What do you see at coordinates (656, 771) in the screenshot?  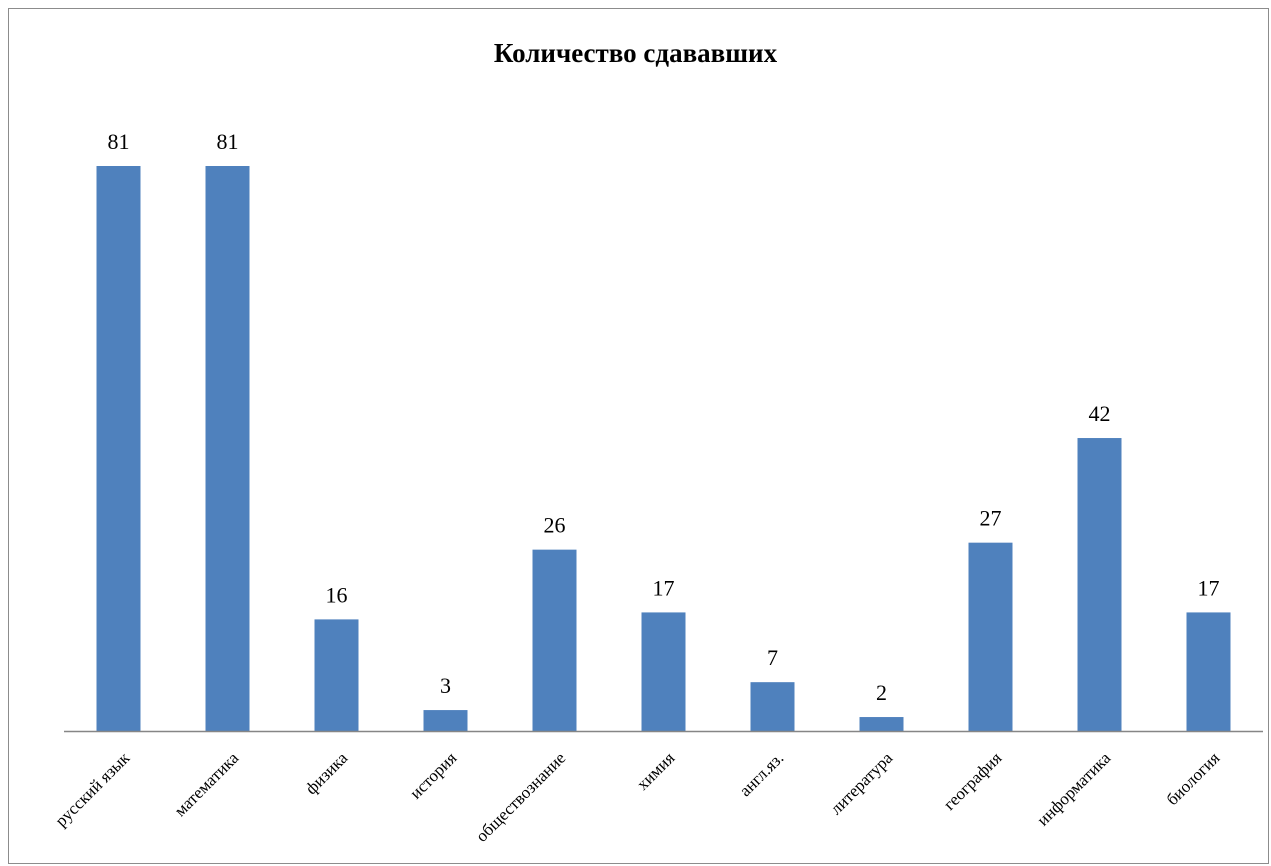 I see `tick-label-5: химия` at bounding box center [656, 771].